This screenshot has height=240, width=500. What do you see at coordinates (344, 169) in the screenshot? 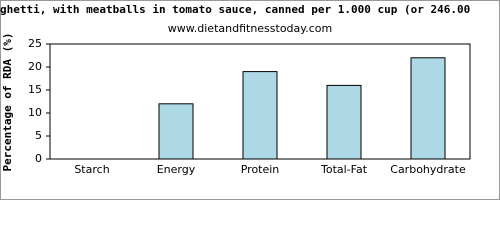
I see `x-tick-label: Total-Fat` at bounding box center [344, 169].